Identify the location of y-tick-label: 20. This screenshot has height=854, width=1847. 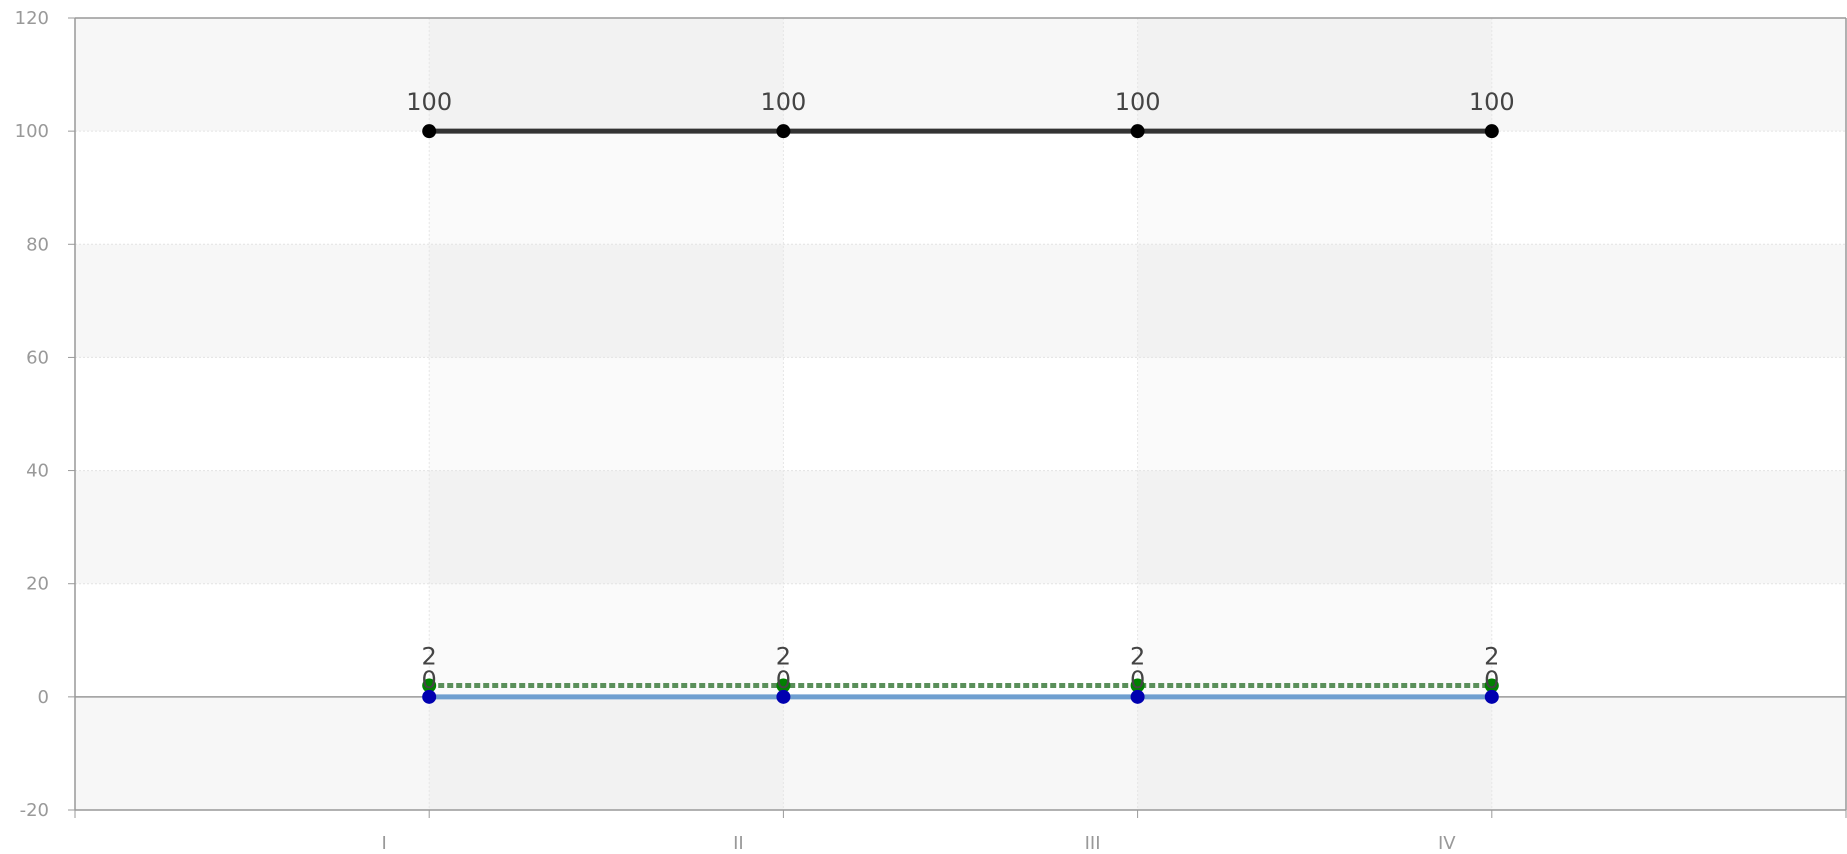
(37, 584).